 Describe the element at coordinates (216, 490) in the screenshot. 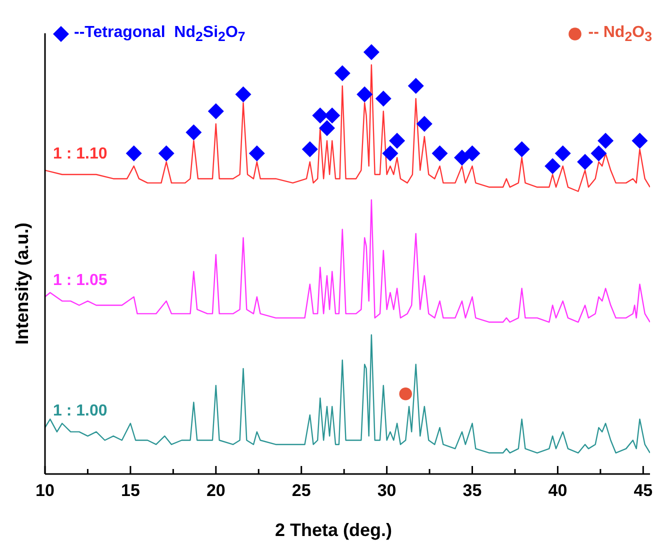

I see `x-tick-label: 20` at that location.